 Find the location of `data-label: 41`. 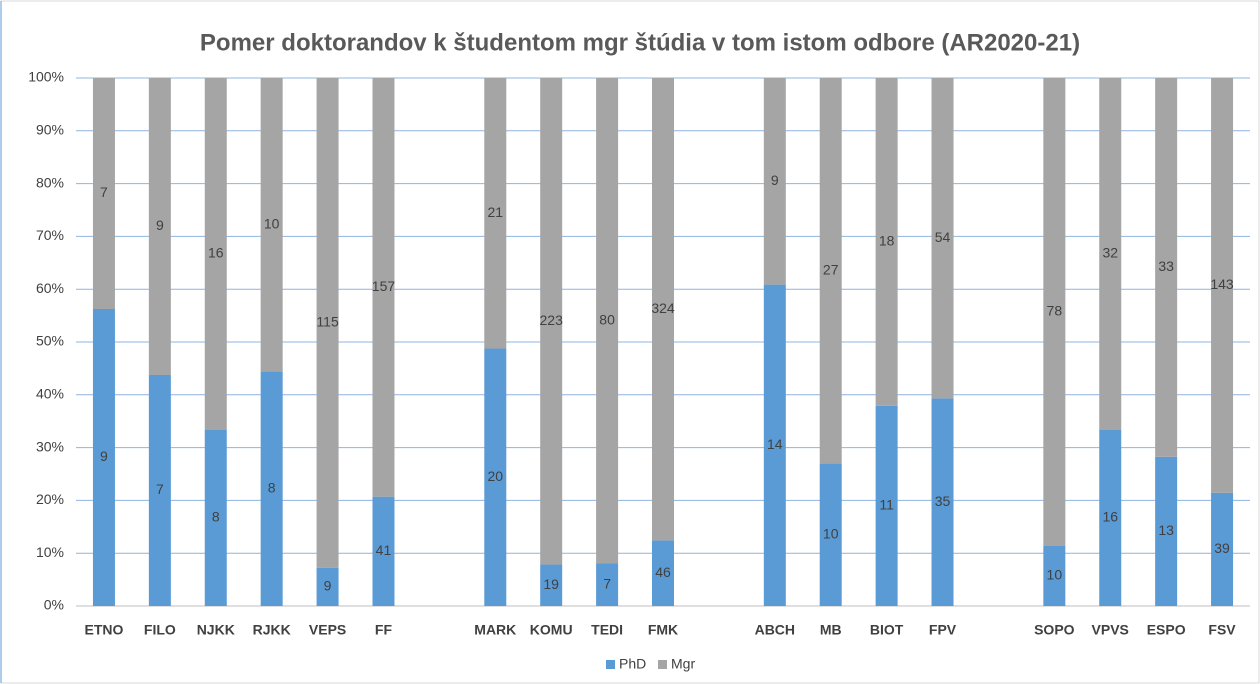

data-label: 41 is located at coordinates (384, 550).